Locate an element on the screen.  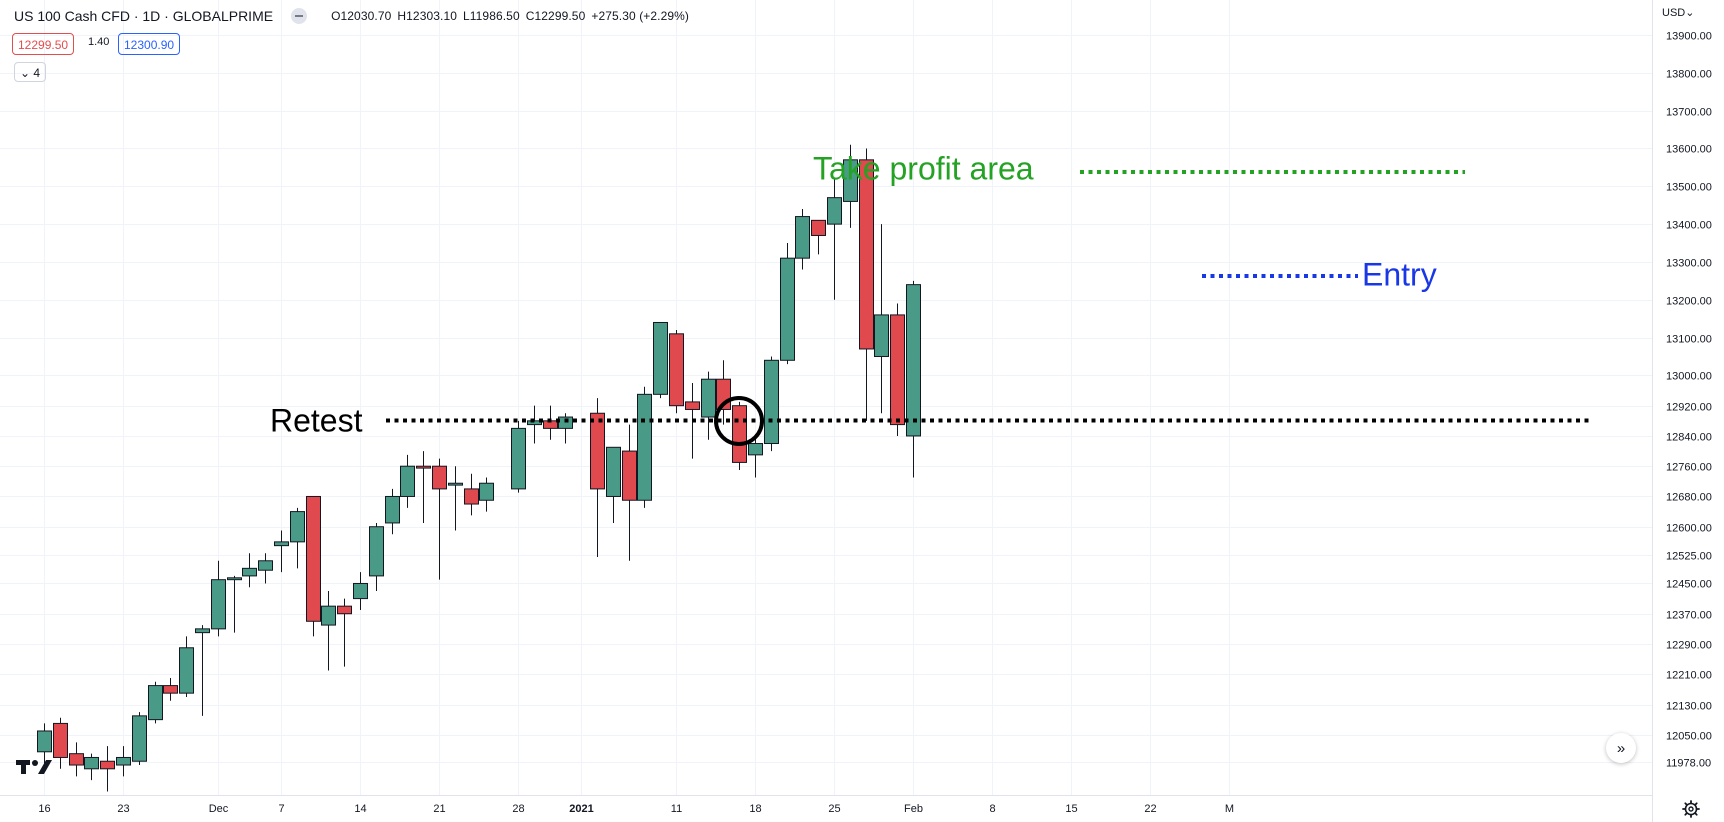
retest-circle is located at coordinates (739, 421).